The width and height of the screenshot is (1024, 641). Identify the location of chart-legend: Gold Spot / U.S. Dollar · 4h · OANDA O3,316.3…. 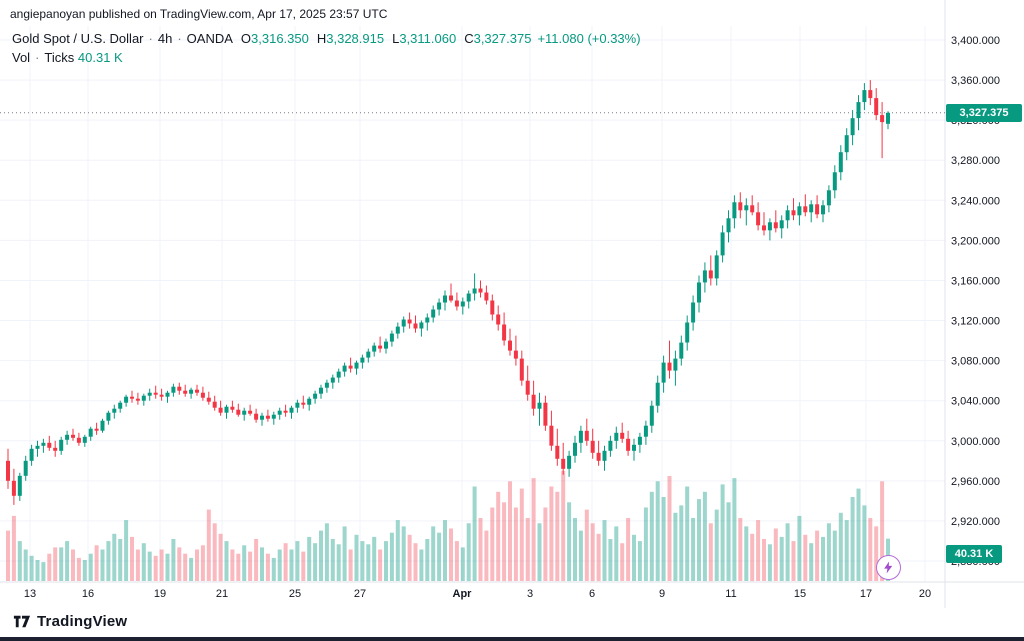
(326, 48).